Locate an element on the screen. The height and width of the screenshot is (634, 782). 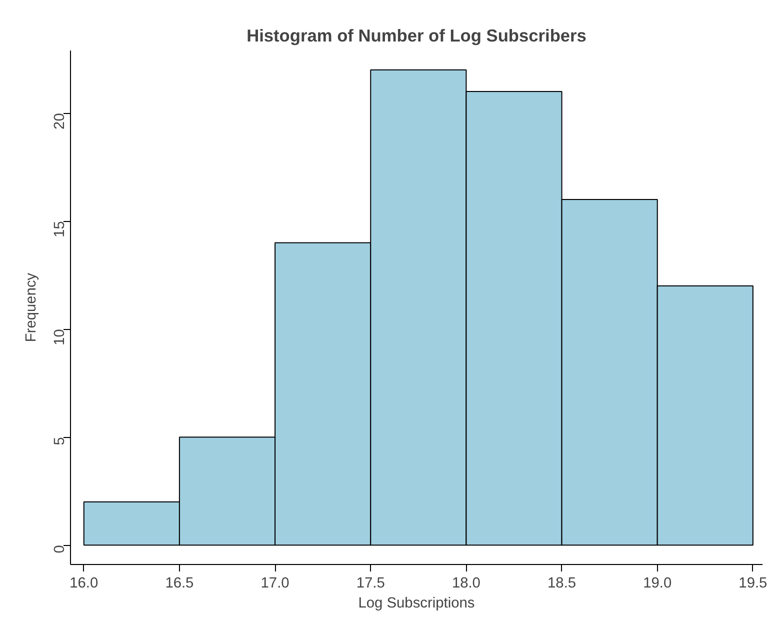
y-tick-label: 15 is located at coordinates (60, 229).